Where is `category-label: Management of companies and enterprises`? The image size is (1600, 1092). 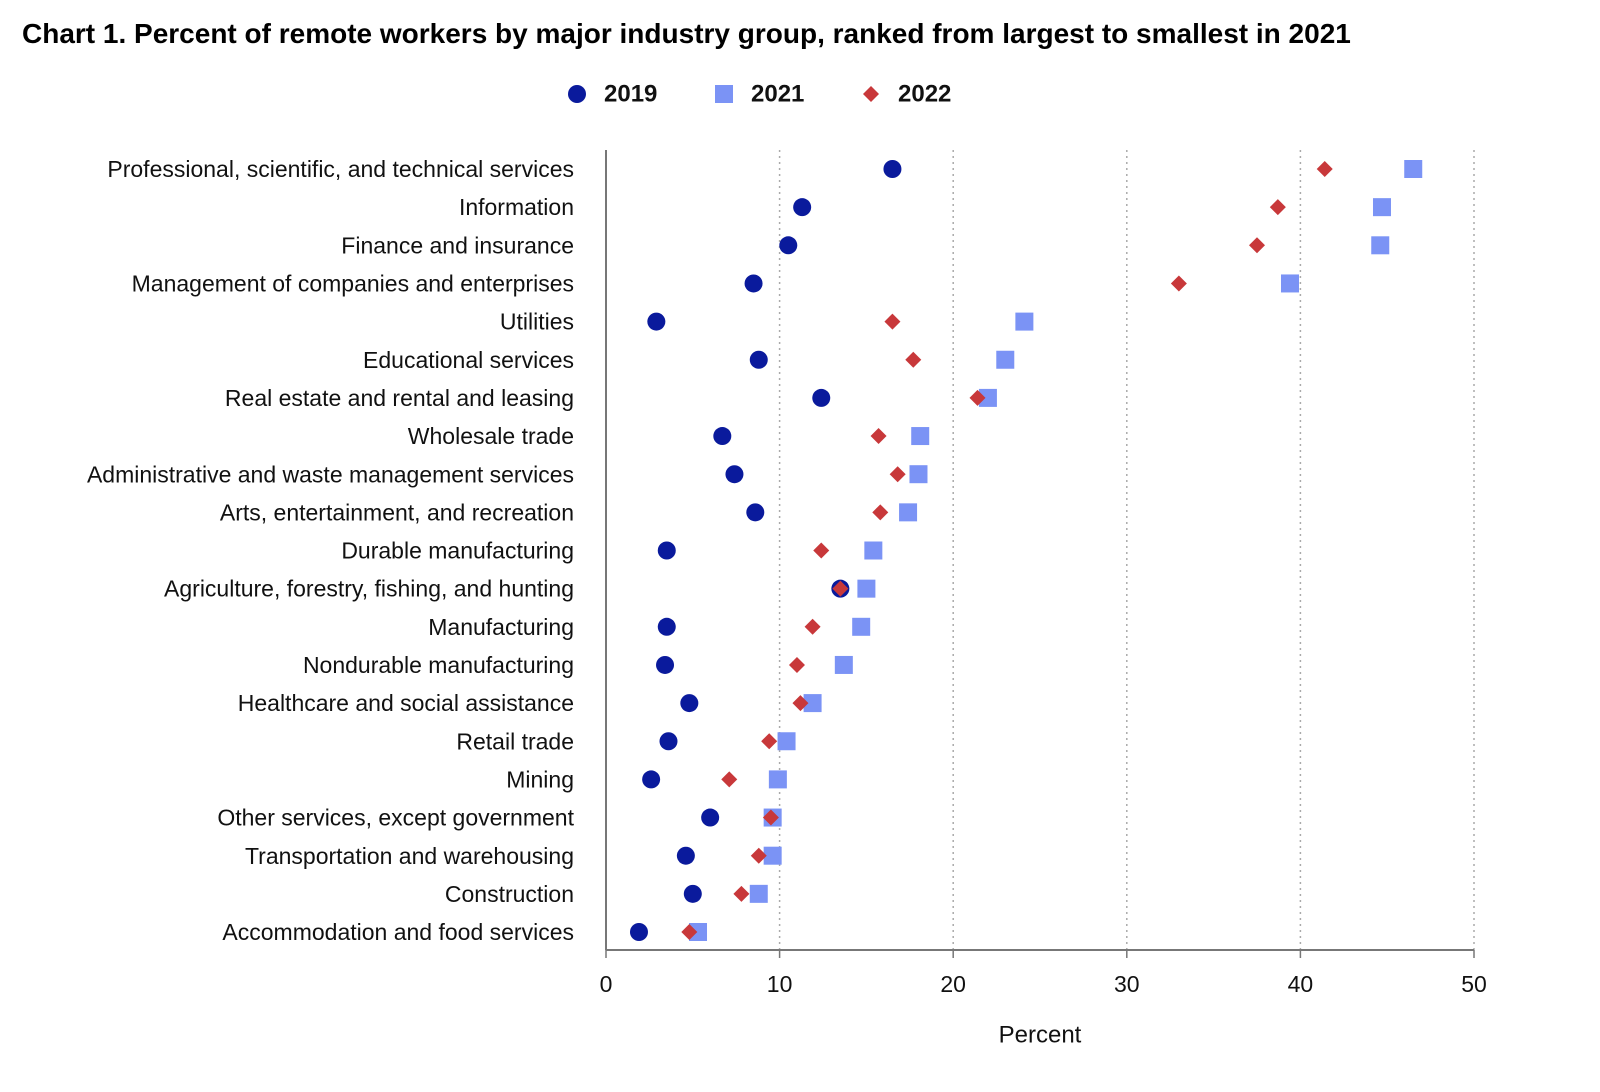 category-label: Management of companies and enterprises is located at coordinates (353, 284).